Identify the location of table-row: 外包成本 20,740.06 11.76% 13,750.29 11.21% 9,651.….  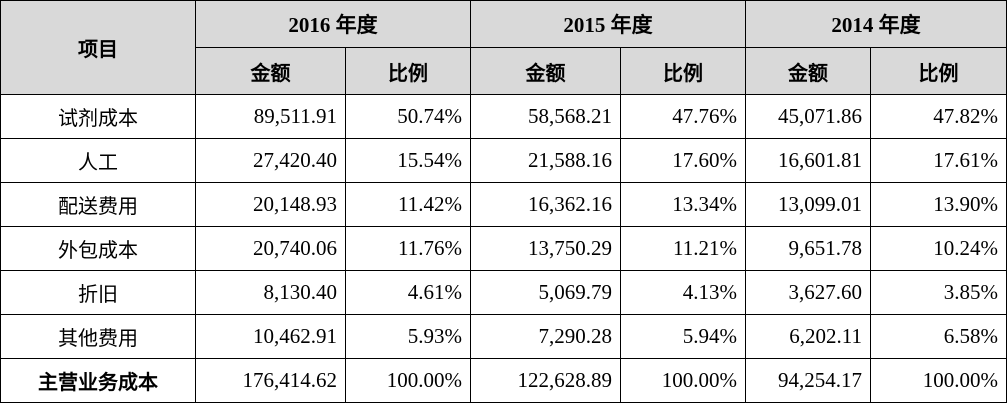
(503, 248).